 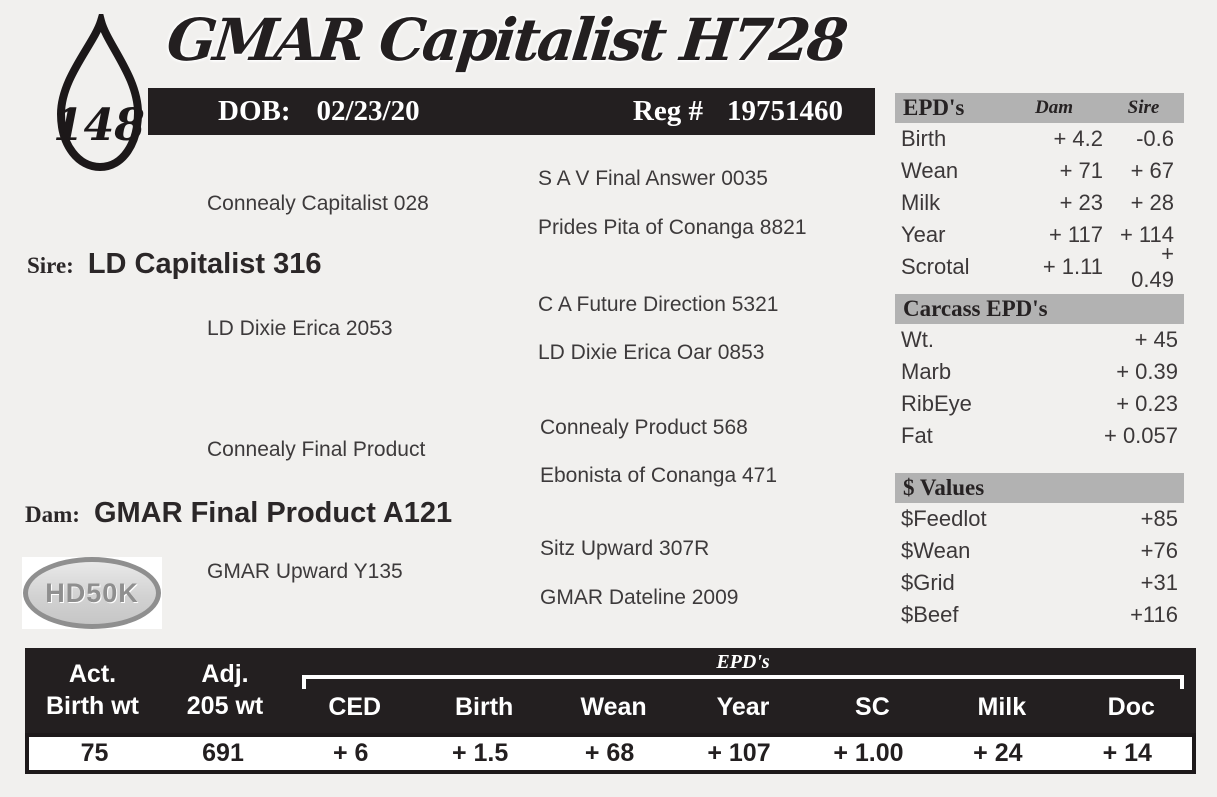 I want to click on epd-row-milk: Milk + 23 + 28, so click(x=1039, y=203).